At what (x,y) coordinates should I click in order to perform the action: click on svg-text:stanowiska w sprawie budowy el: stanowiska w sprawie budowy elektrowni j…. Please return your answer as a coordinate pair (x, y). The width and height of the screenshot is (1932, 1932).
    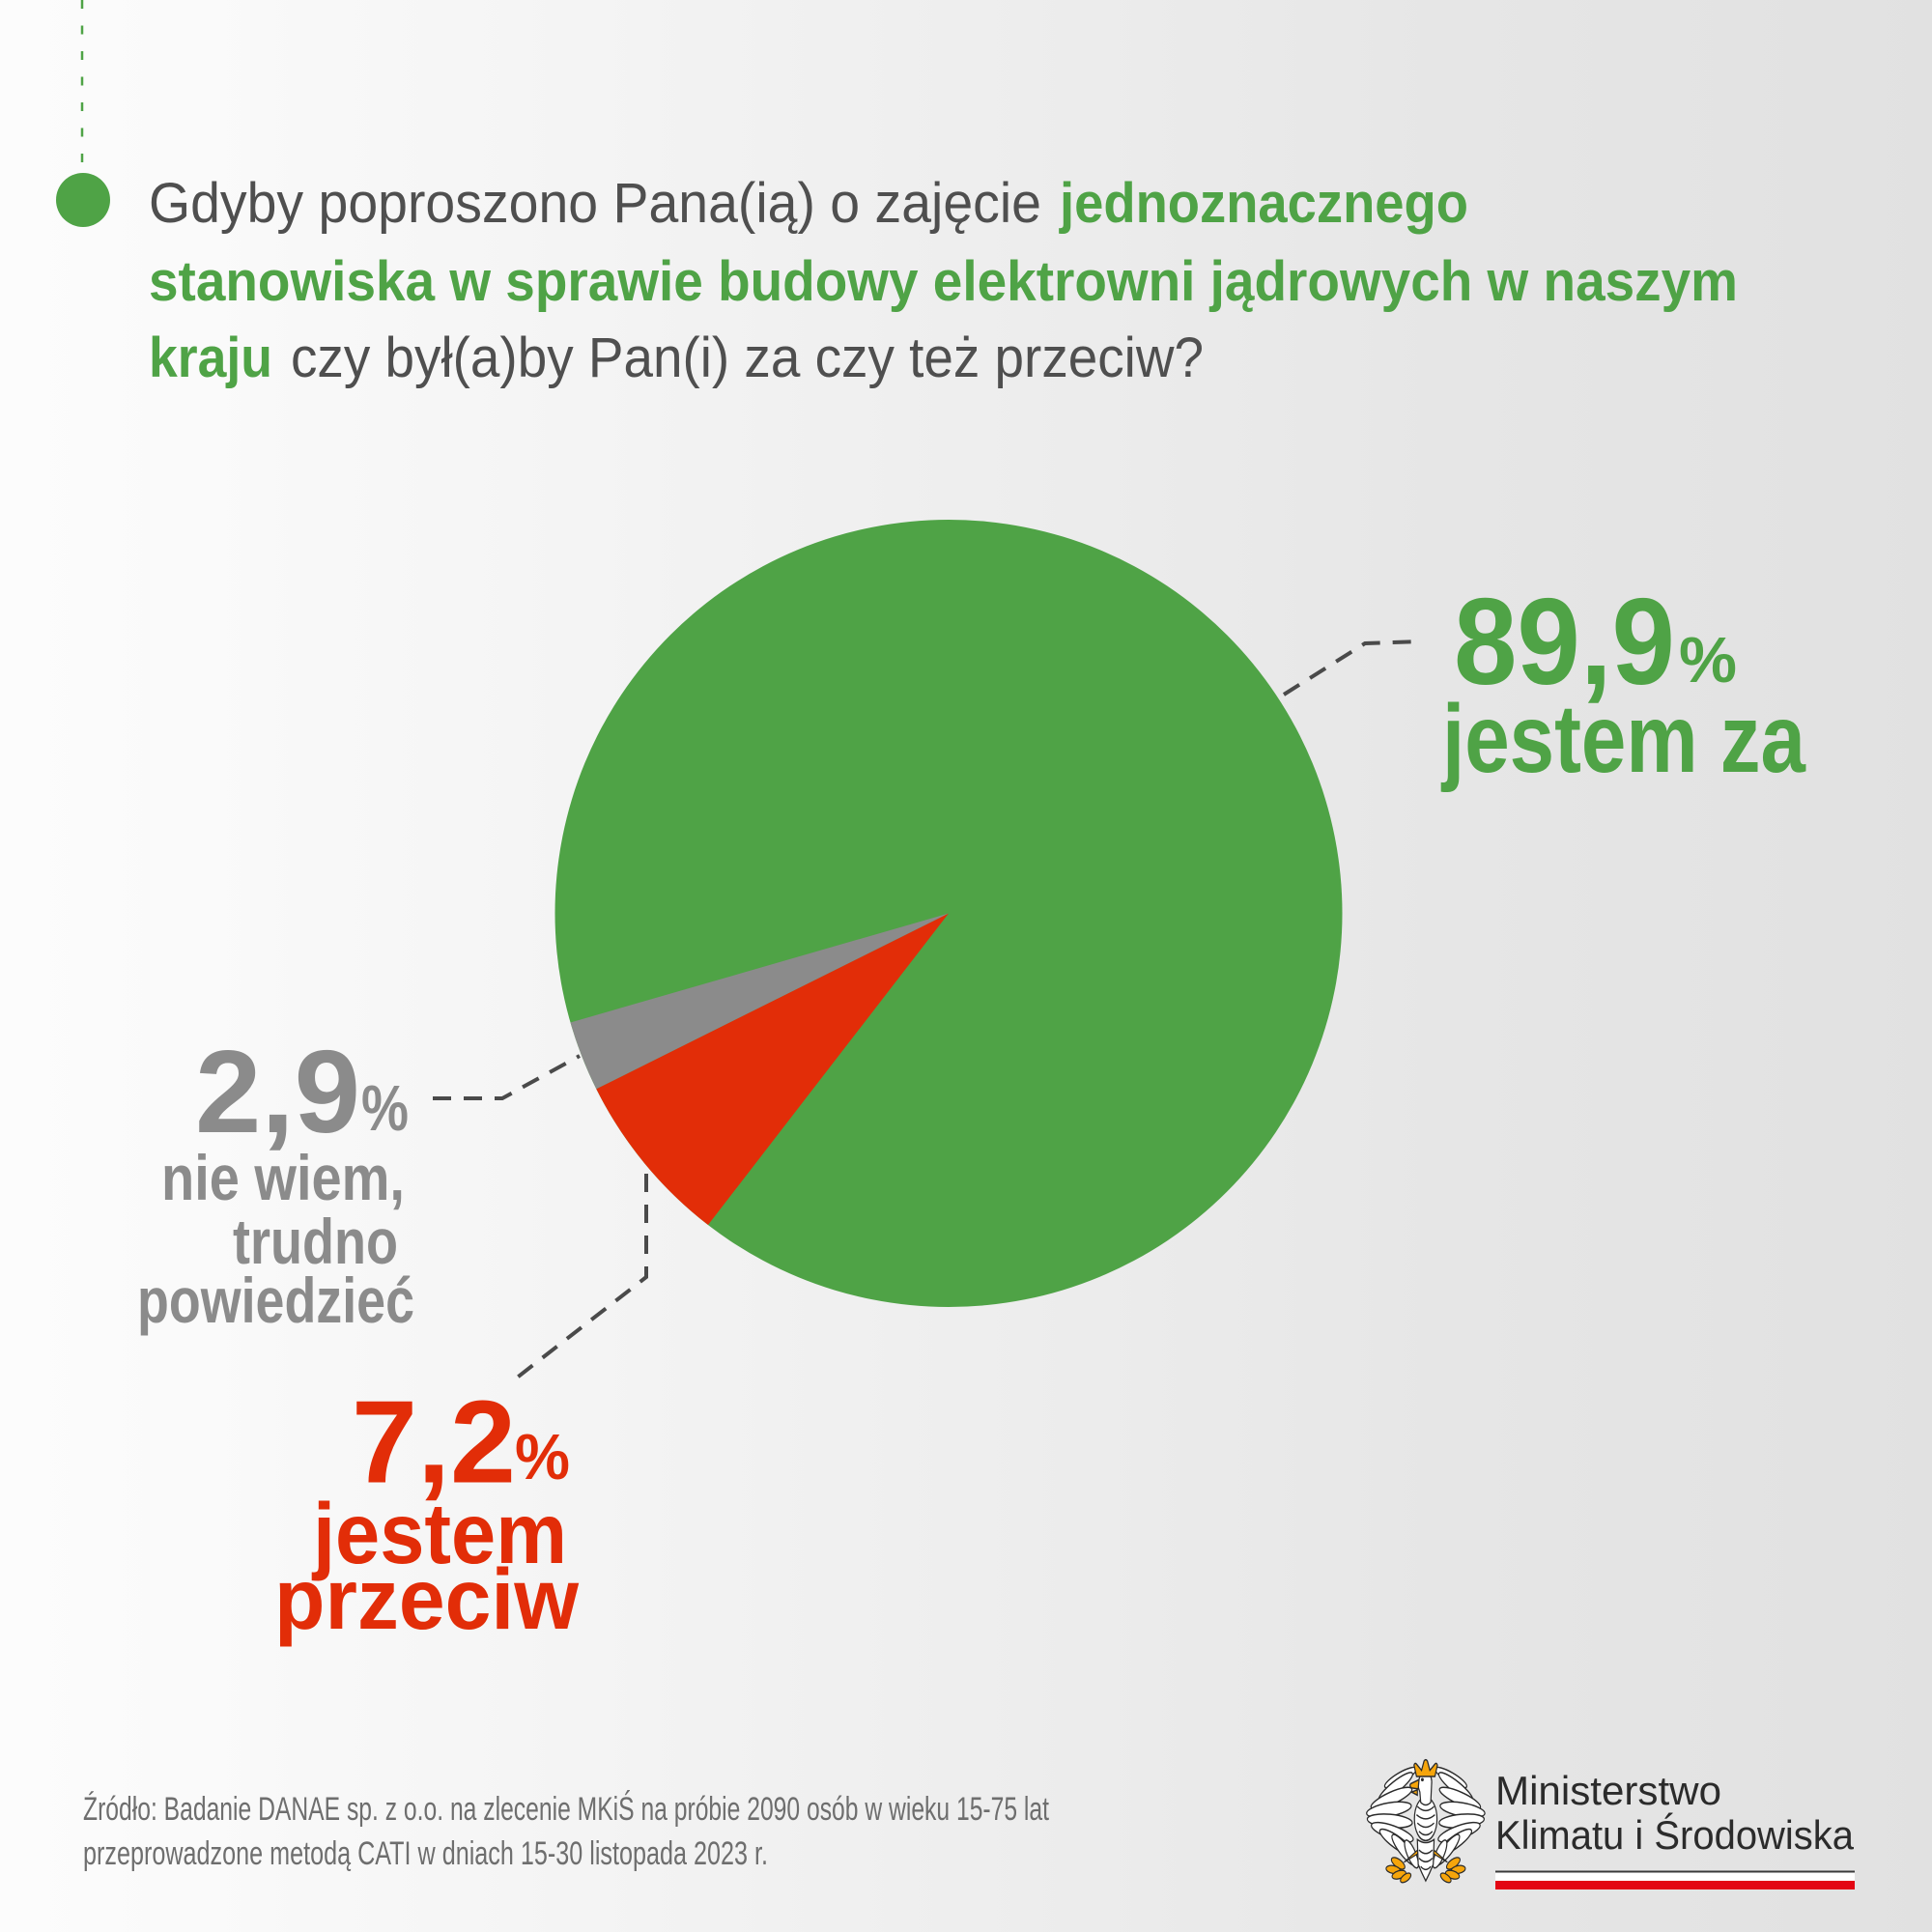
    Looking at the image, I should click on (943, 281).